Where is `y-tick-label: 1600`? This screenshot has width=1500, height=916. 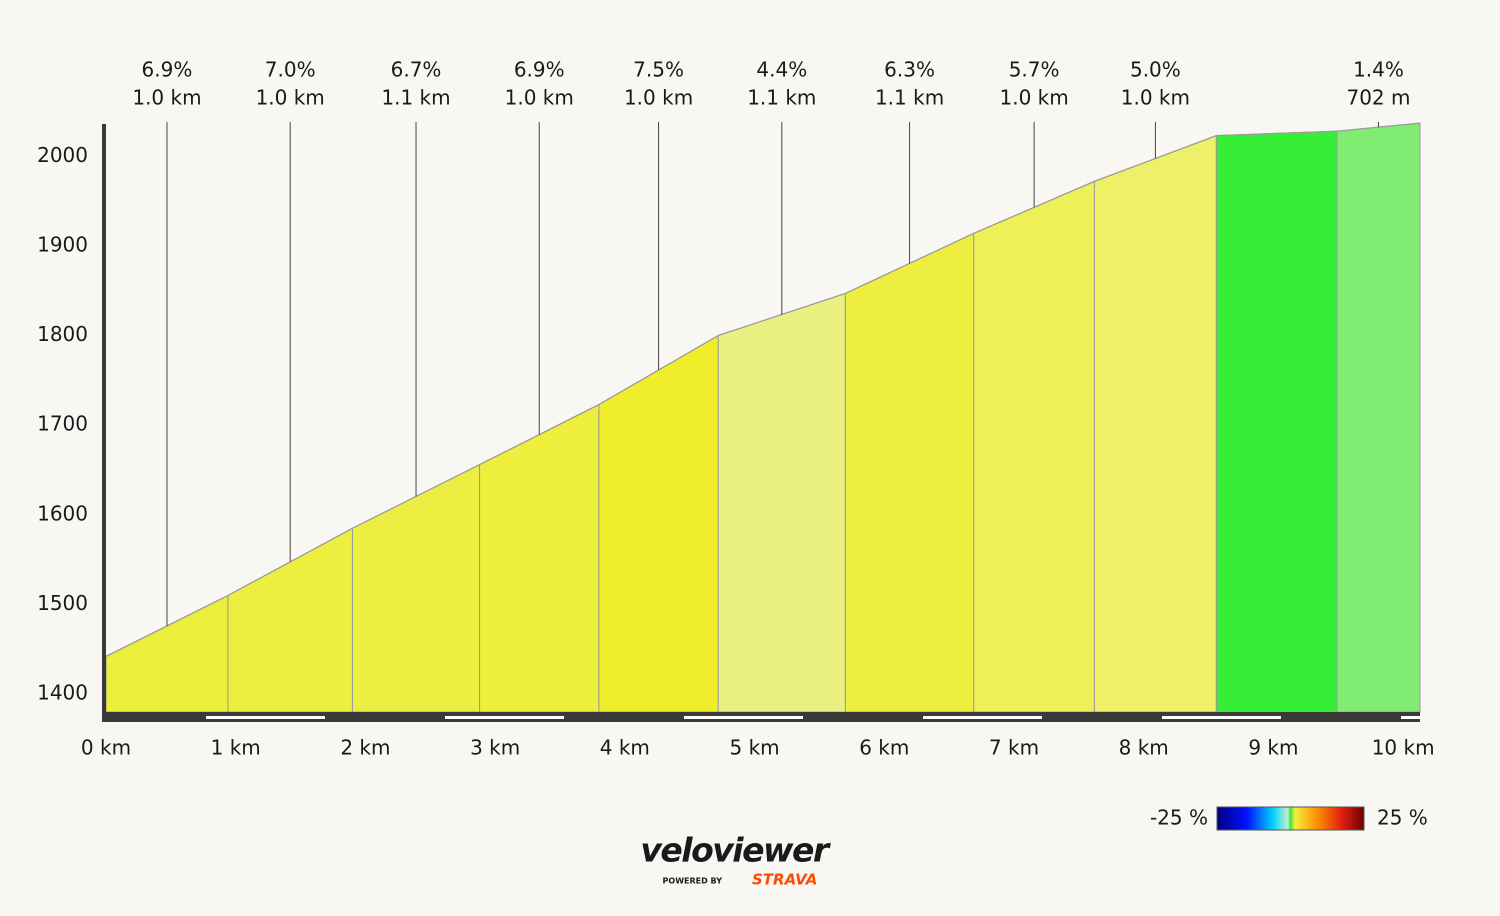 y-tick-label: 1600 is located at coordinates (62, 513).